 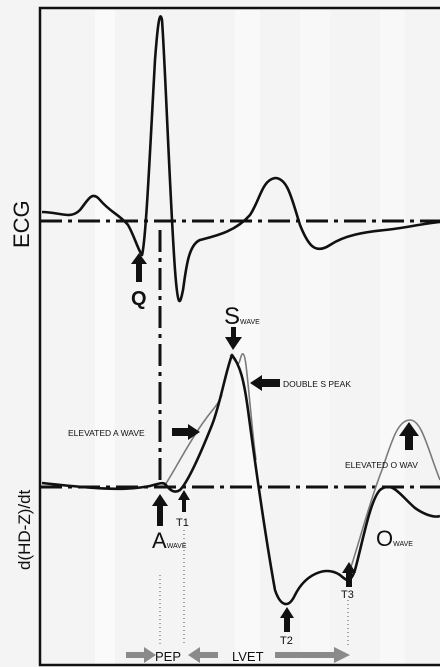 I want to click on lvet-arrow-right, so click(x=312, y=655).